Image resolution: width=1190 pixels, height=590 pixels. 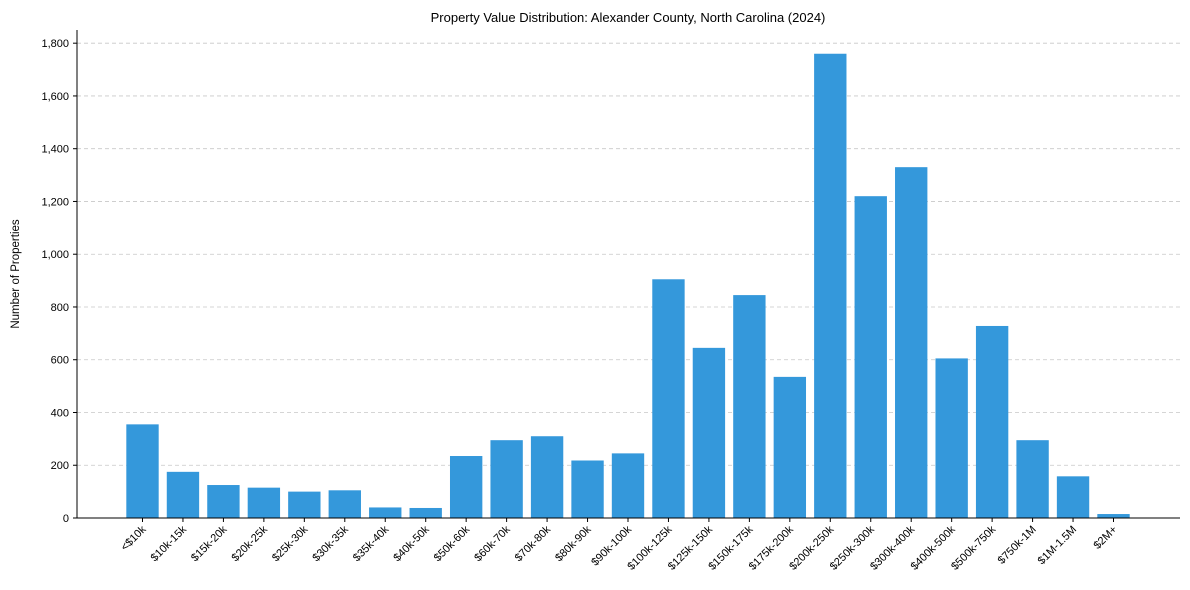 I want to click on x-tick-label: $1M-1.5M, so click(x=1058, y=546).